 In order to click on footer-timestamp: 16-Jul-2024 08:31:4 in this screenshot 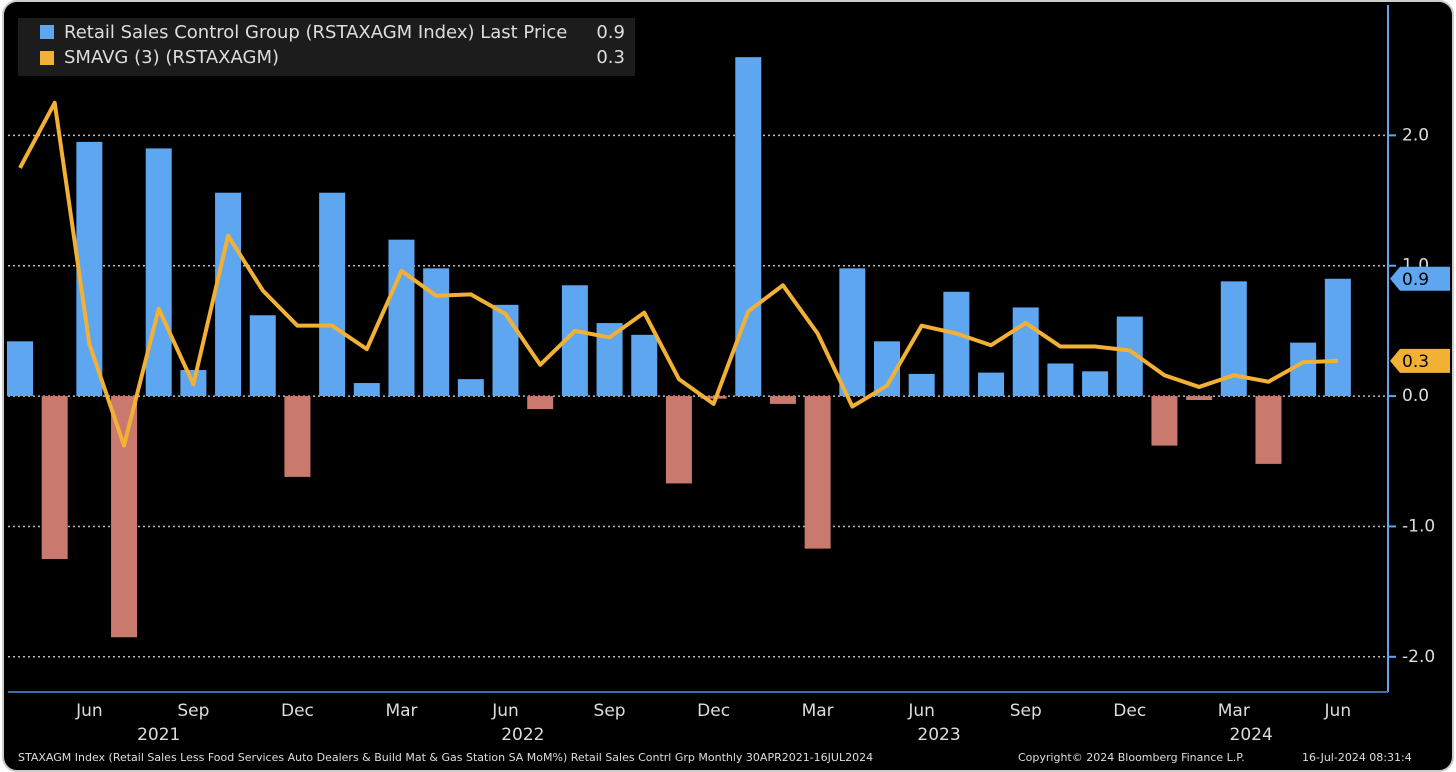, I will do `click(1357, 757)`.